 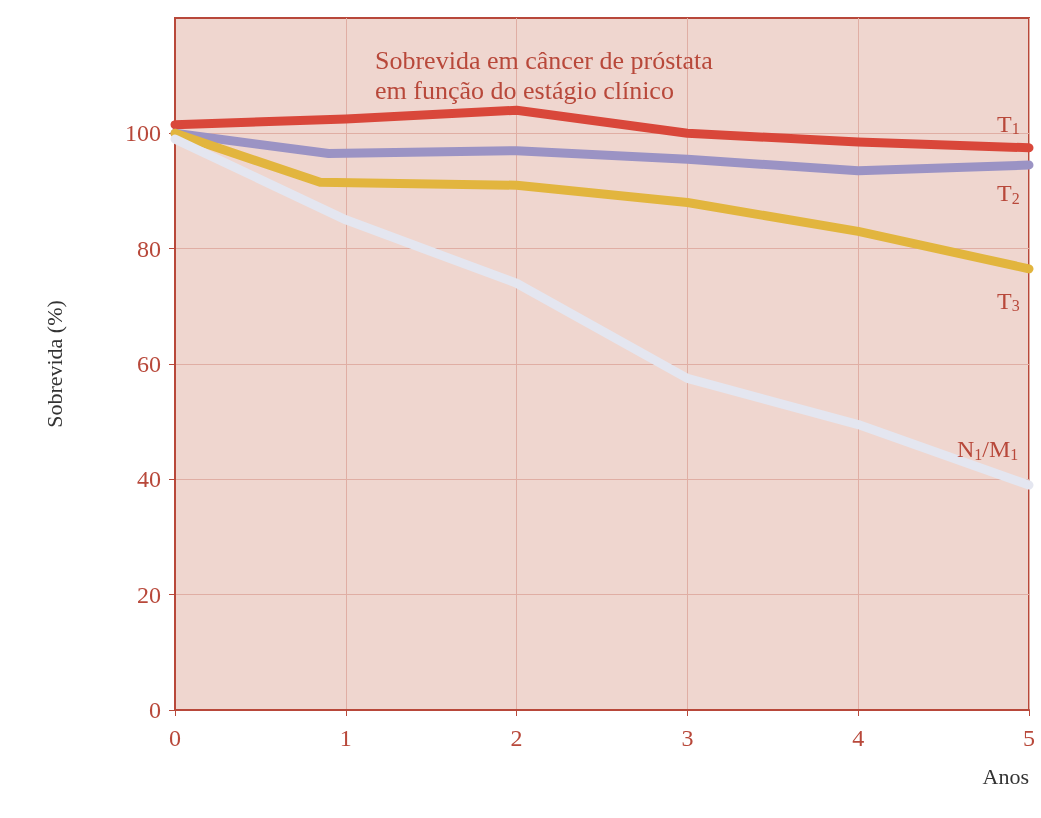 What do you see at coordinates (687, 738) in the screenshot?
I see `x-tick-label: 3` at bounding box center [687, 738].